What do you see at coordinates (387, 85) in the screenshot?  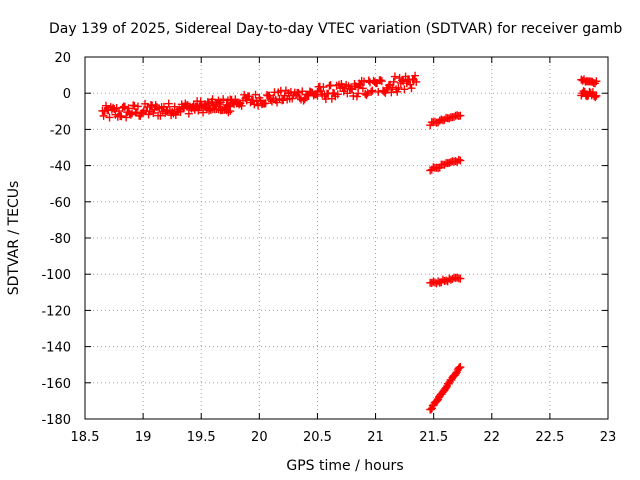 I see `series-main-band-e` at bounding box center [387, 85].